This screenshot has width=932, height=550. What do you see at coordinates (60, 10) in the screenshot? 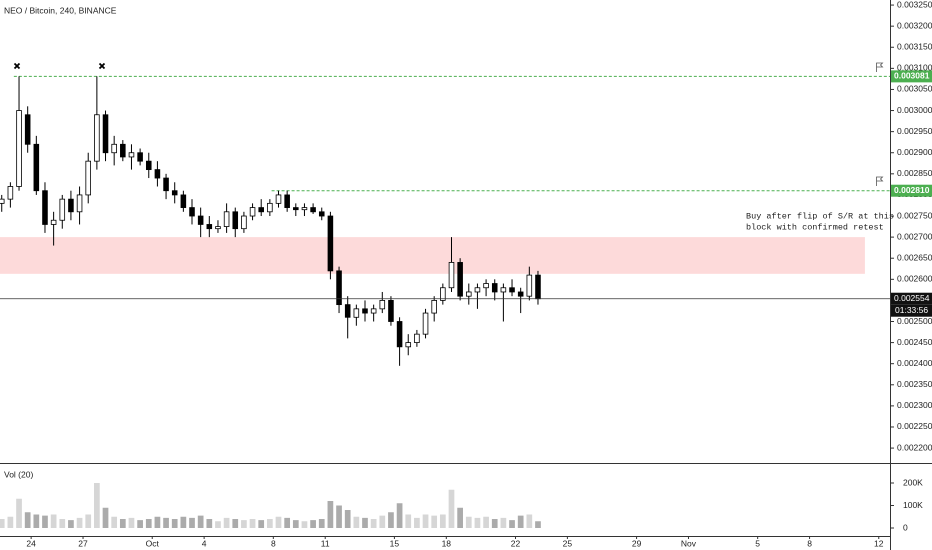
I see `chart-title: NEO / Bitcoin, 240, BINANCE` at bounding box center [60, 10].